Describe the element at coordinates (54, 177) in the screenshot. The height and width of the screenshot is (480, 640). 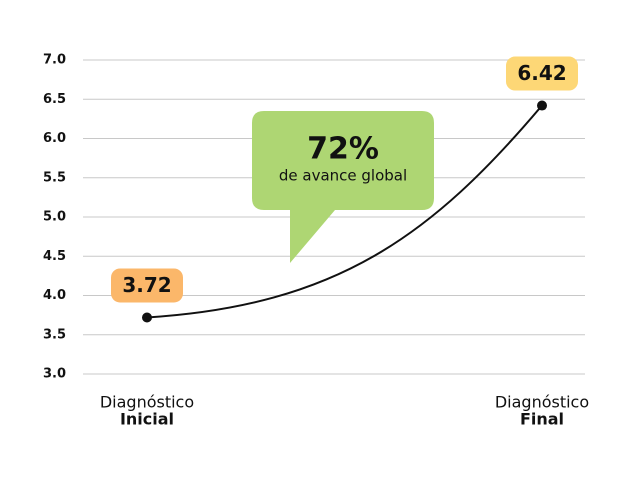
I see `y-tick-label: 5.5` at that location.